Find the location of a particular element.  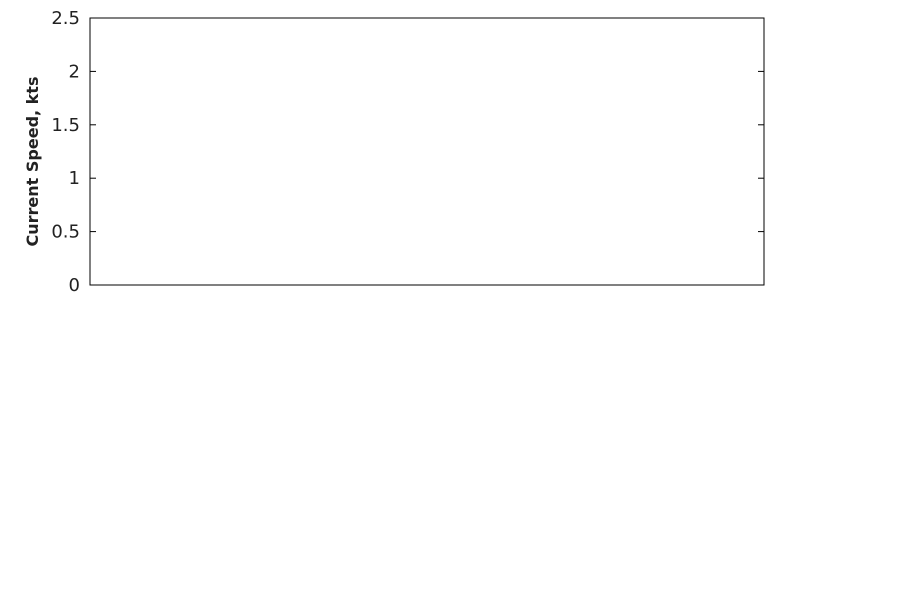

y-tick-label: 0 is located at coordinates (74, 285).